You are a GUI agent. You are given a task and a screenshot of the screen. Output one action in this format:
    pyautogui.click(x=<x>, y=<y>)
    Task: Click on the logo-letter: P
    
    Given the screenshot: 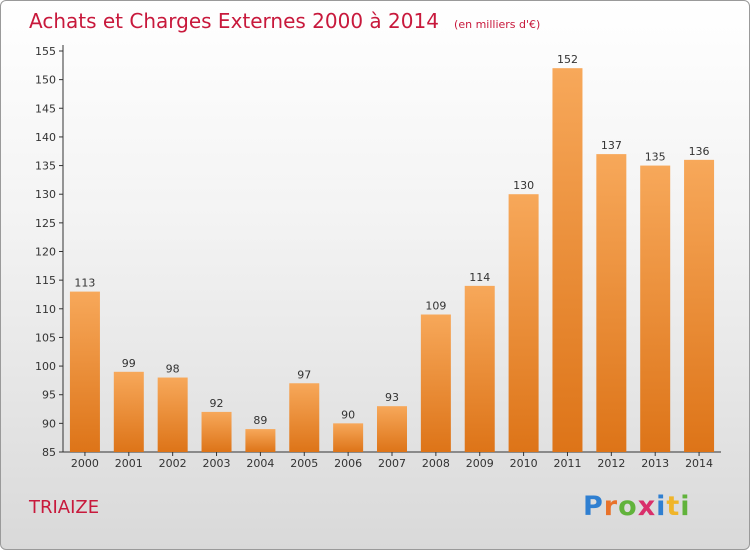 What is the action you would take?
    pyautogui.click(x=593, y=506)
    